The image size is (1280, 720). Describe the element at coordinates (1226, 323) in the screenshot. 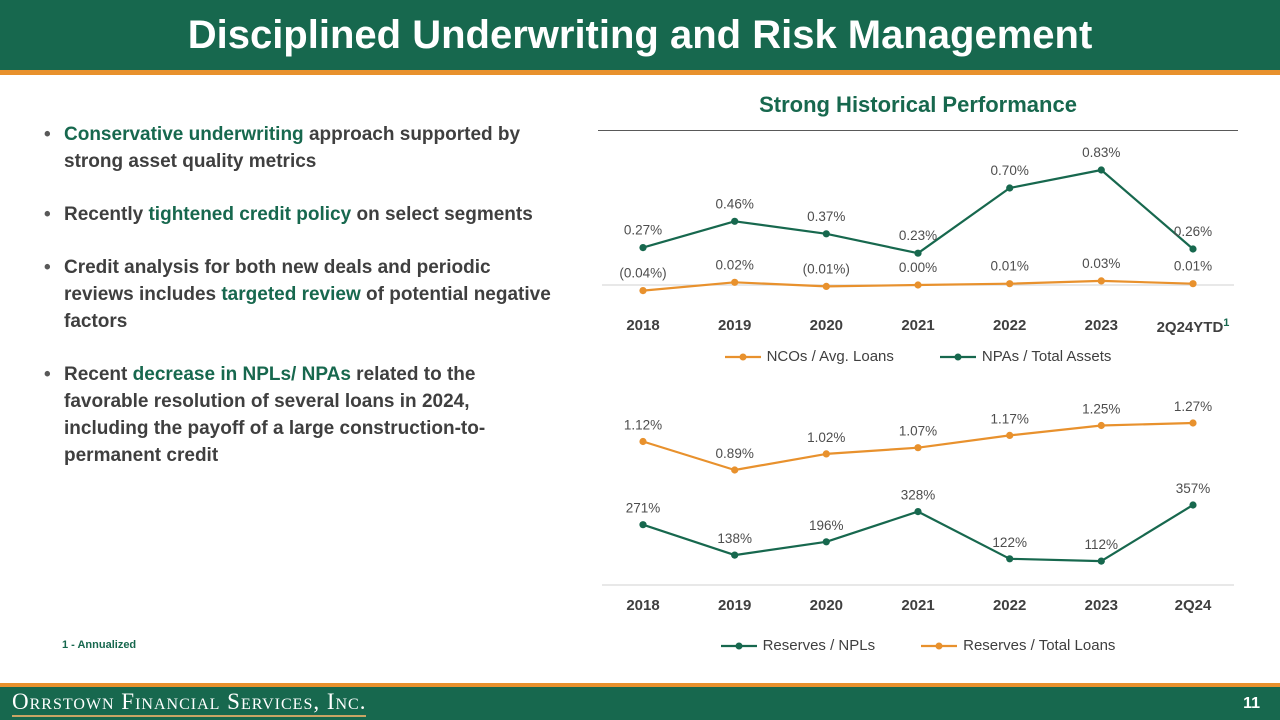

I see `footnote-marker: 1` at that location.